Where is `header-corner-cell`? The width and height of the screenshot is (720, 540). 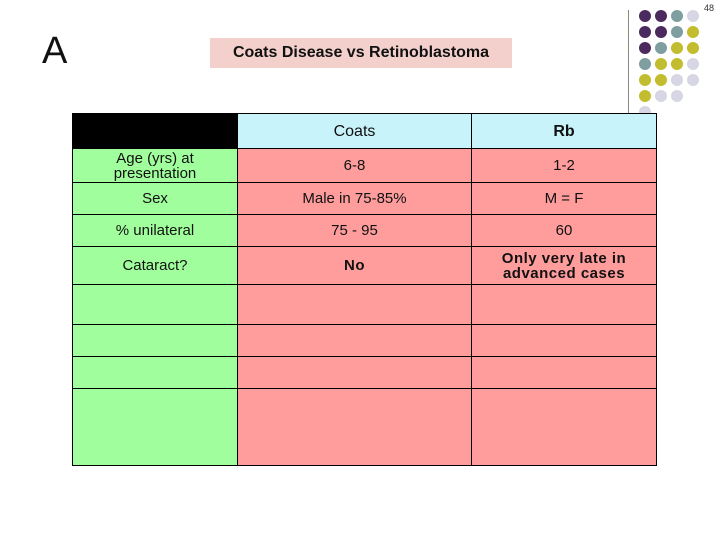 header-corner-cell is located at coordinates (155, 131).